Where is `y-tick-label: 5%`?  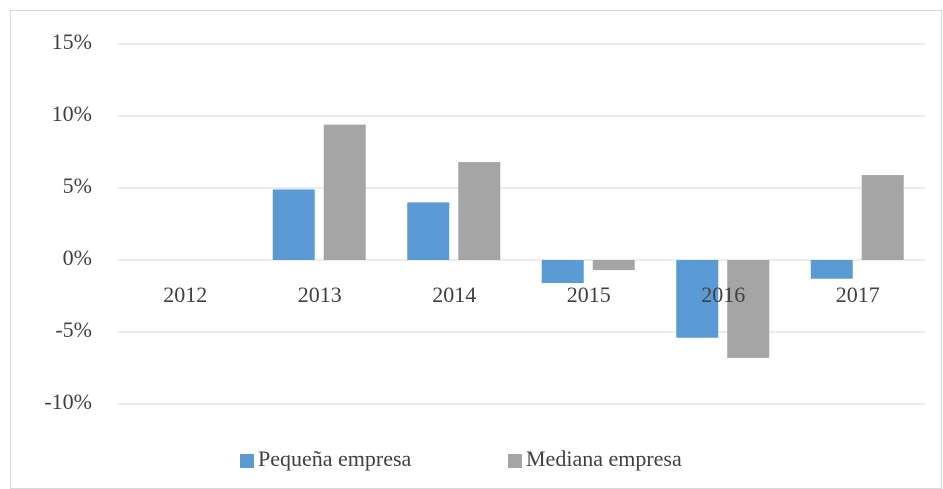 y-tick-label: 5% is located at coordinates (77, 185).